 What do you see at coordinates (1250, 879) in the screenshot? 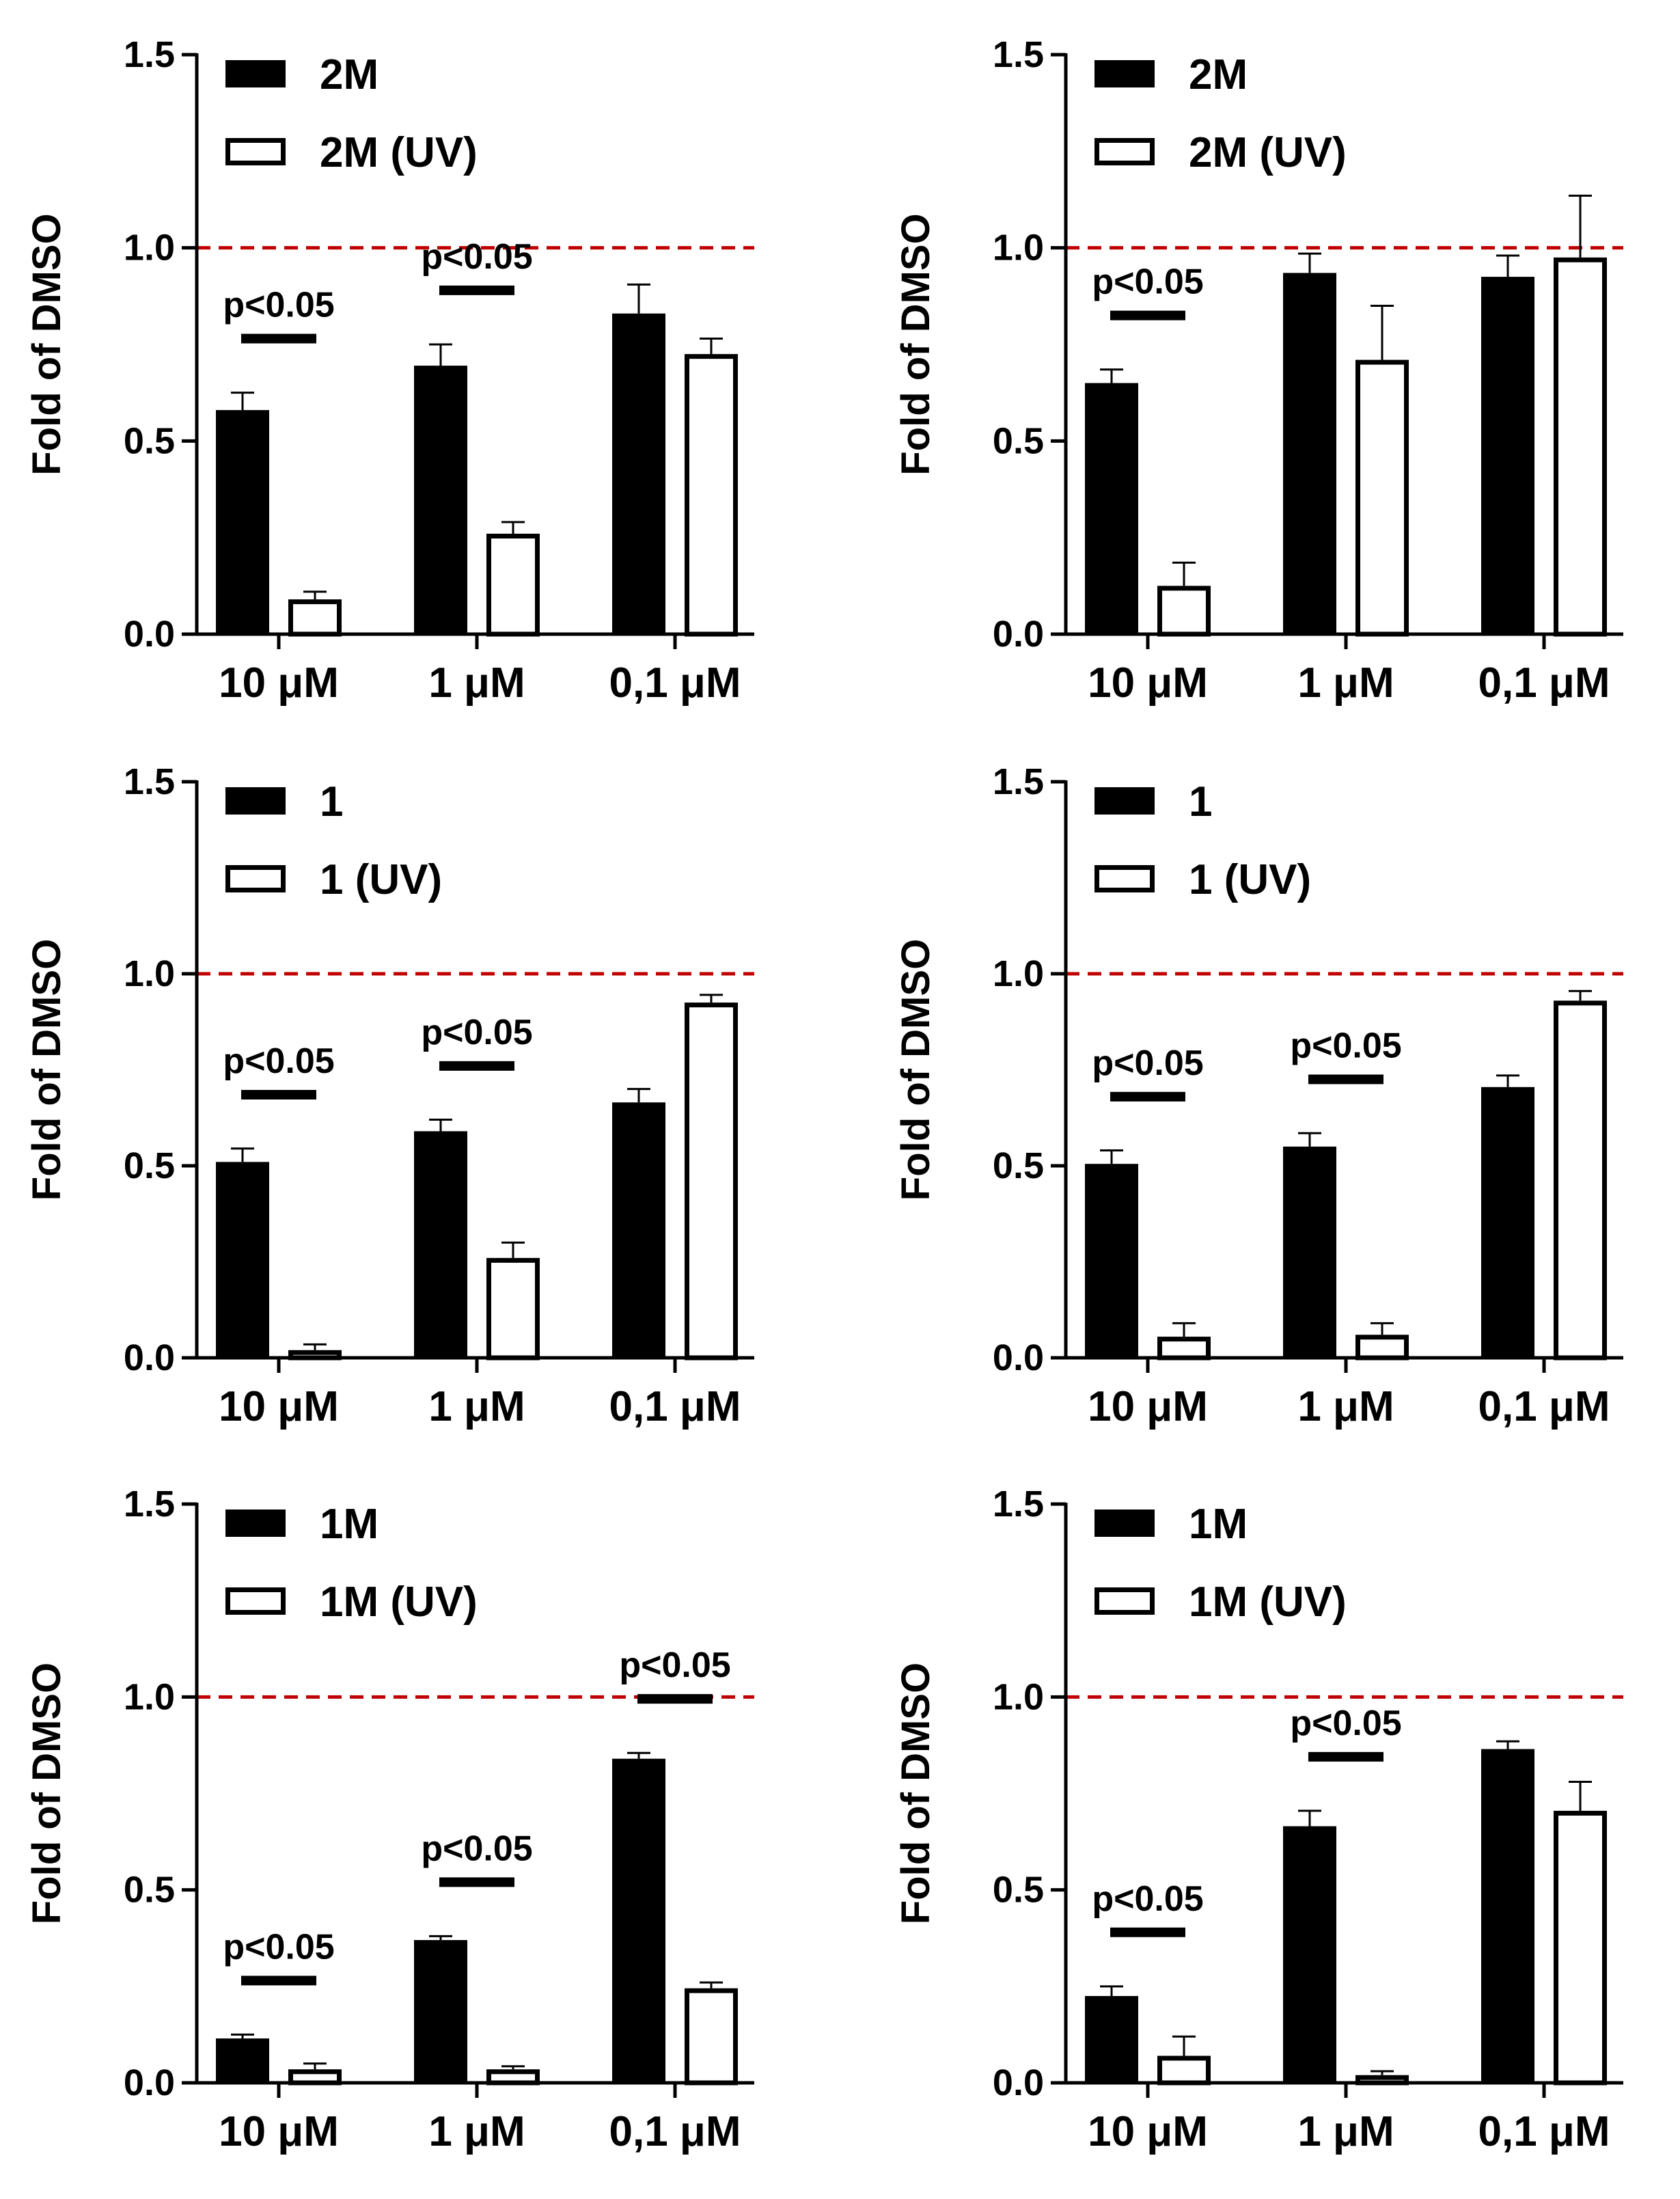
I see `legend-label: 1 (UV)` at bounding box center [1250, 879].